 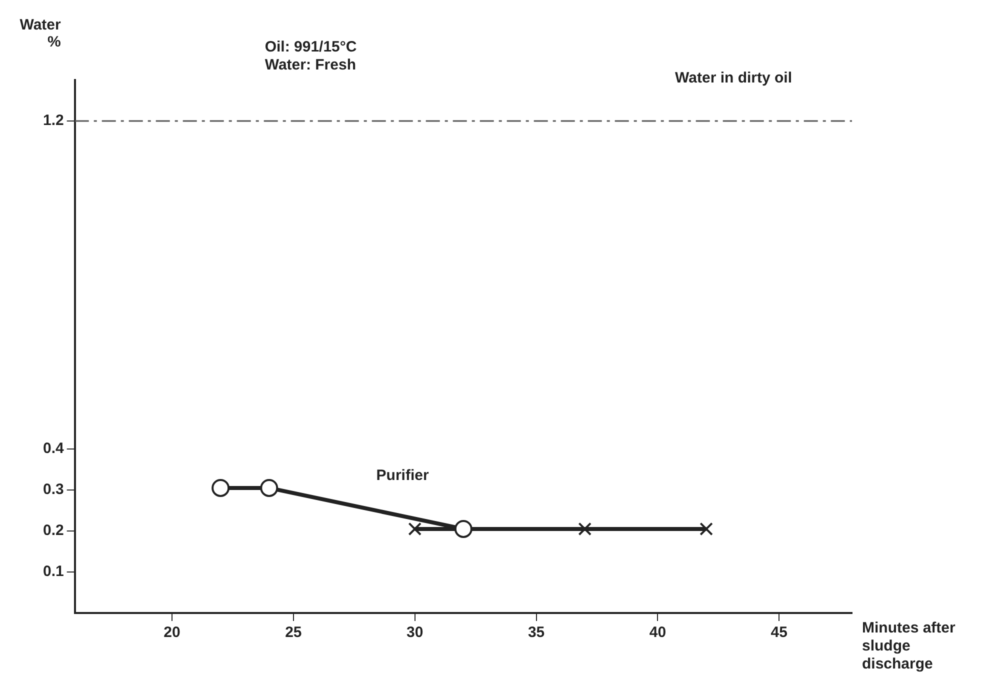 What do you see at coordinates (779, 633) in the screenshot?
I see `x-tick-label: 45` at bounding box center [779, 633].